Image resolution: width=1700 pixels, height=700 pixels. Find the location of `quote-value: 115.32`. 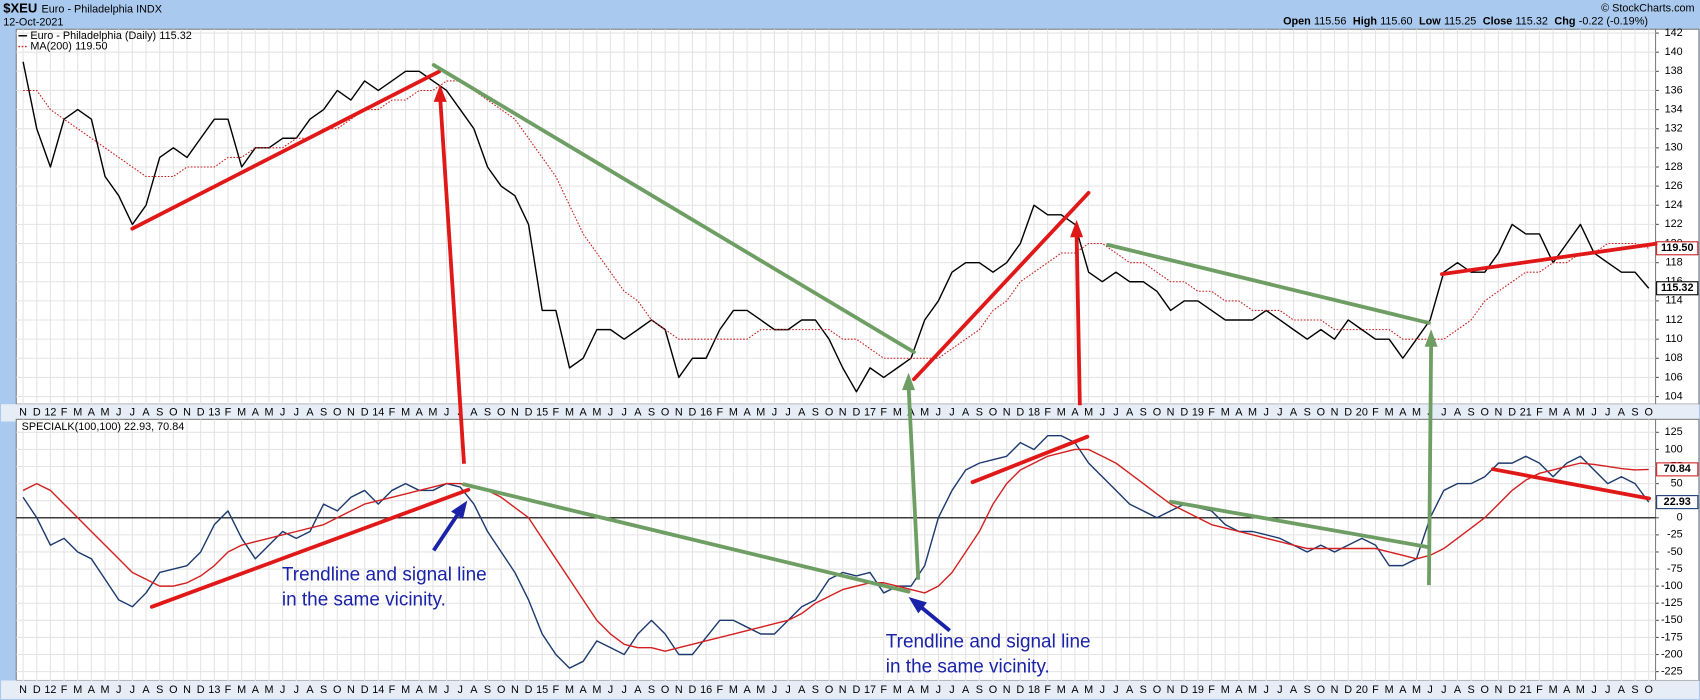

quote-value: 115.32 is located at coordinates (1532, 22).